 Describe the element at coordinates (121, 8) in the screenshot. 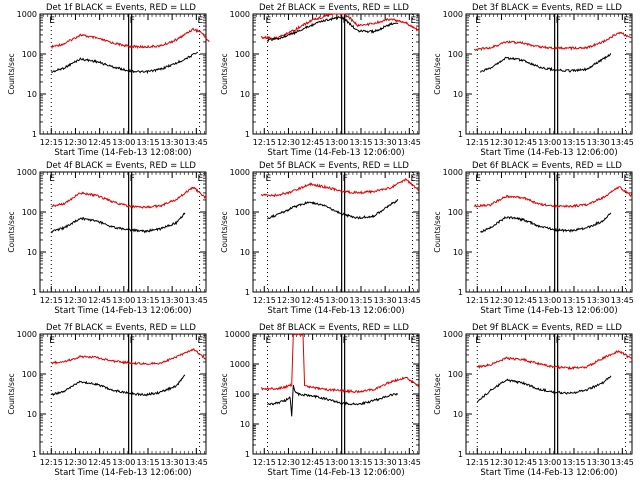

I see `chart-title: Det 1f BLACK = Events, RED = LLD` at that location.